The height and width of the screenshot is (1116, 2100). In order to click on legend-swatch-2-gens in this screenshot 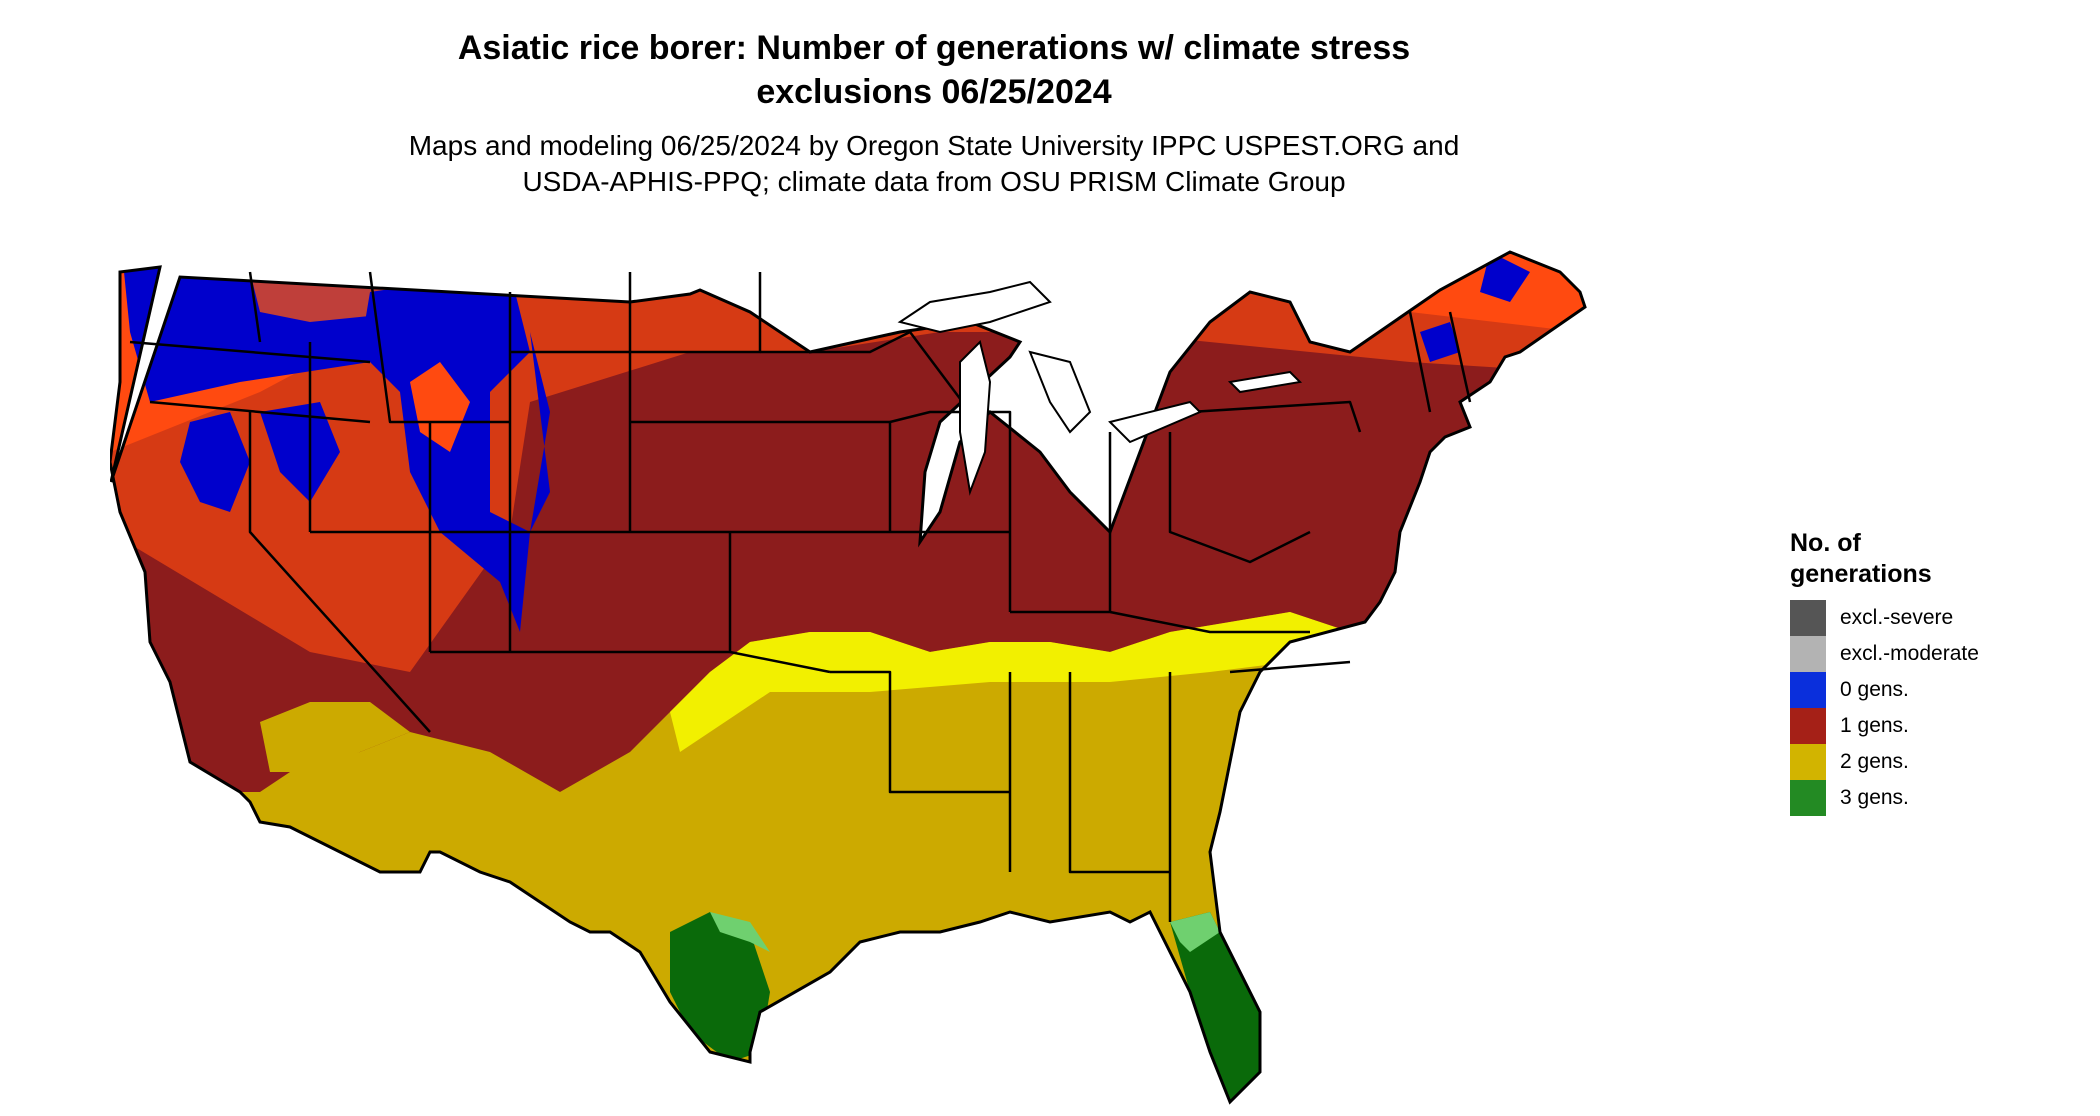, I will do `click(1808, 762)`.